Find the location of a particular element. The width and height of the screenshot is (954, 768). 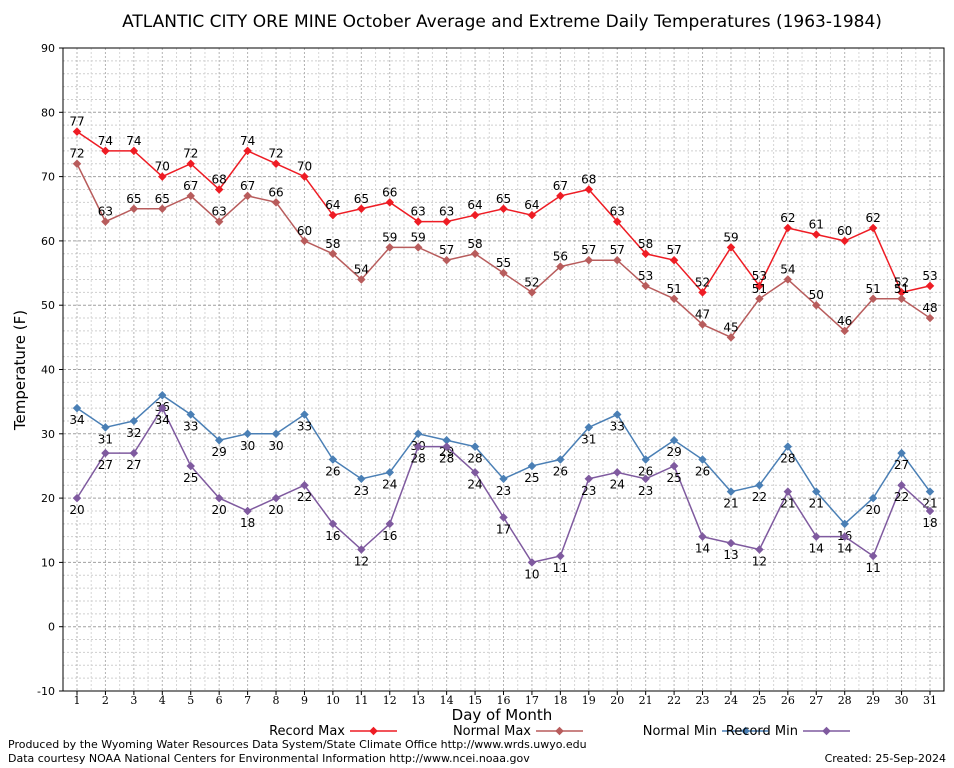

record-min-data-label: 18 is located at coordinates (247, 523).